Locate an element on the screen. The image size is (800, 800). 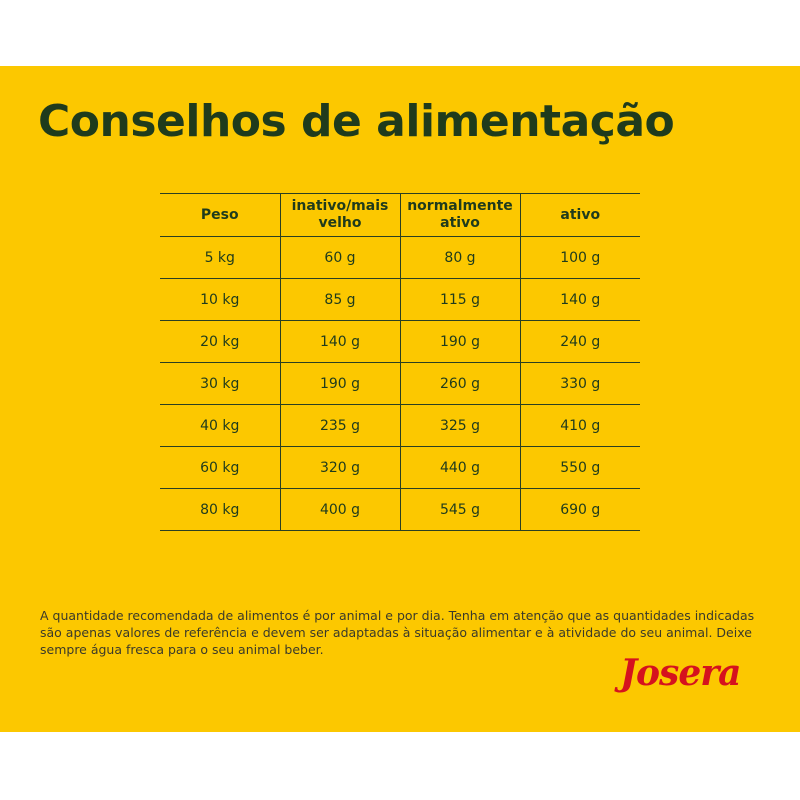
table-cell: 550 g is located at coordinates (579, 467).